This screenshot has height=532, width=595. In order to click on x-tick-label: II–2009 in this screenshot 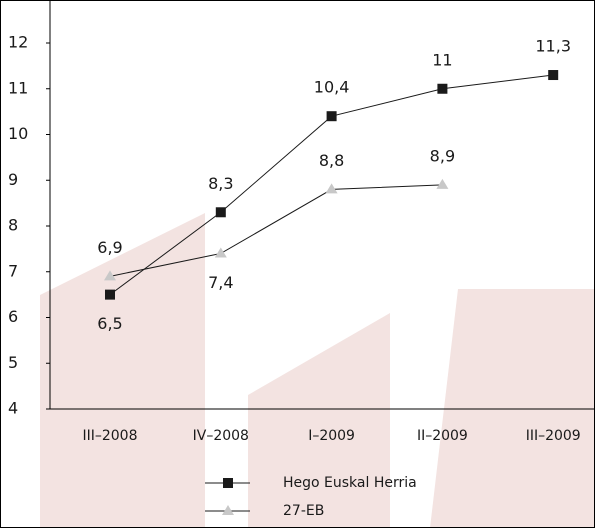, I will do `click(442, 436)`.